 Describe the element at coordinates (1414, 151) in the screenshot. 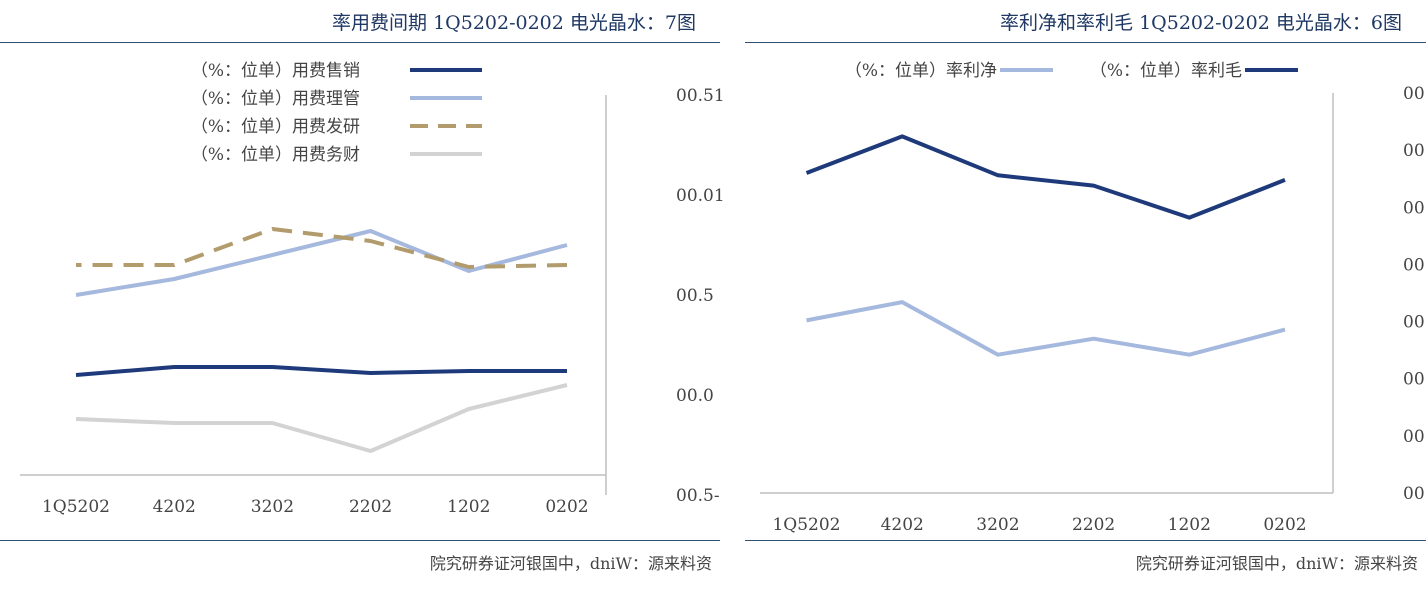

I see `y-tick-label: 30.00` at that location.